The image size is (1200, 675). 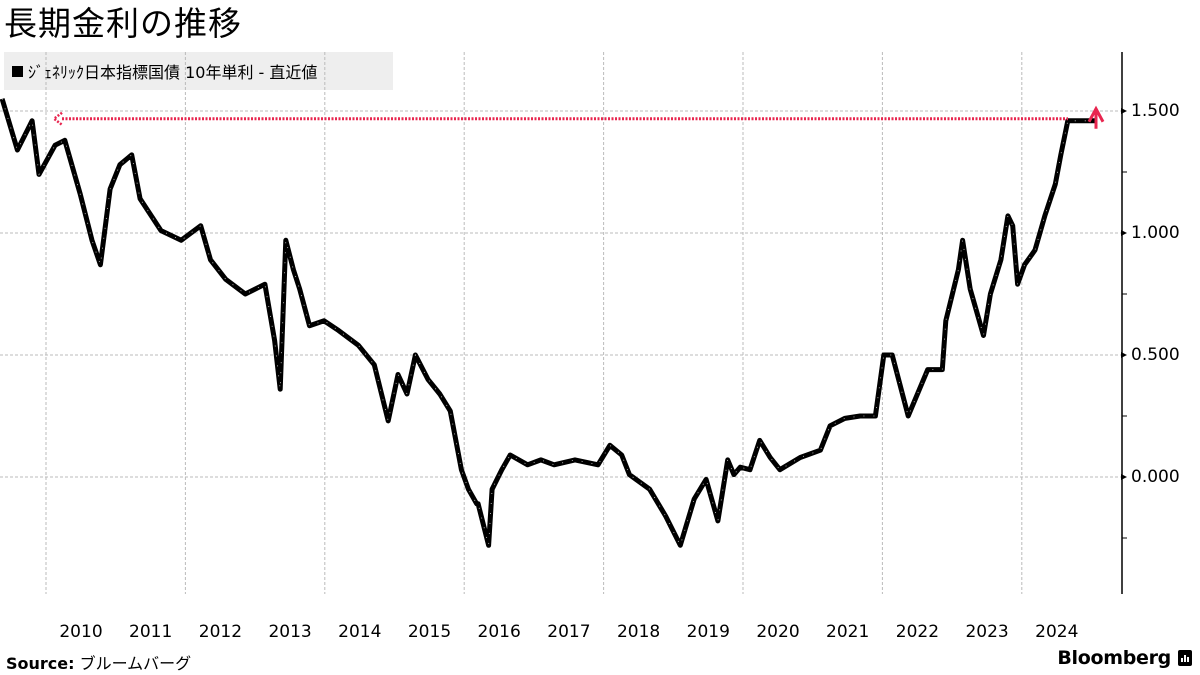 I want to click on x-tick-label: 2024, so click(x=1057, y=632).